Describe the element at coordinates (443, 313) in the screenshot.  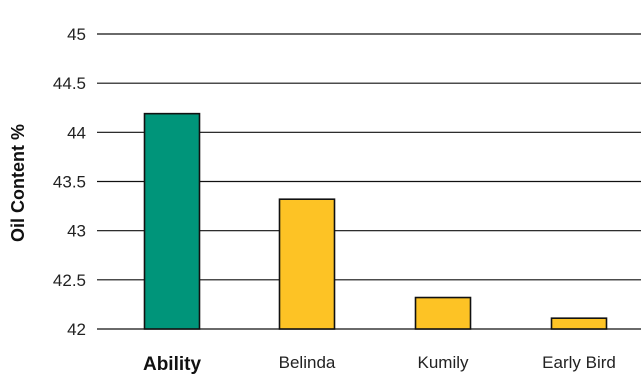
I see `bar-kumily` at that location.